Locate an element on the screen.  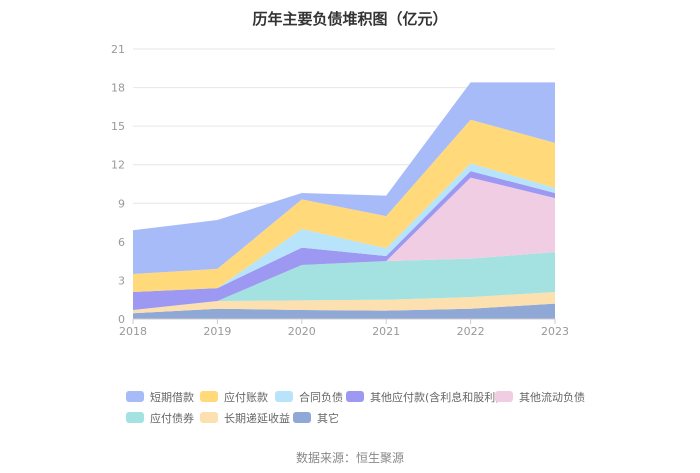
legend-label: 长期递延收益 is located at coordinates (257, 418).